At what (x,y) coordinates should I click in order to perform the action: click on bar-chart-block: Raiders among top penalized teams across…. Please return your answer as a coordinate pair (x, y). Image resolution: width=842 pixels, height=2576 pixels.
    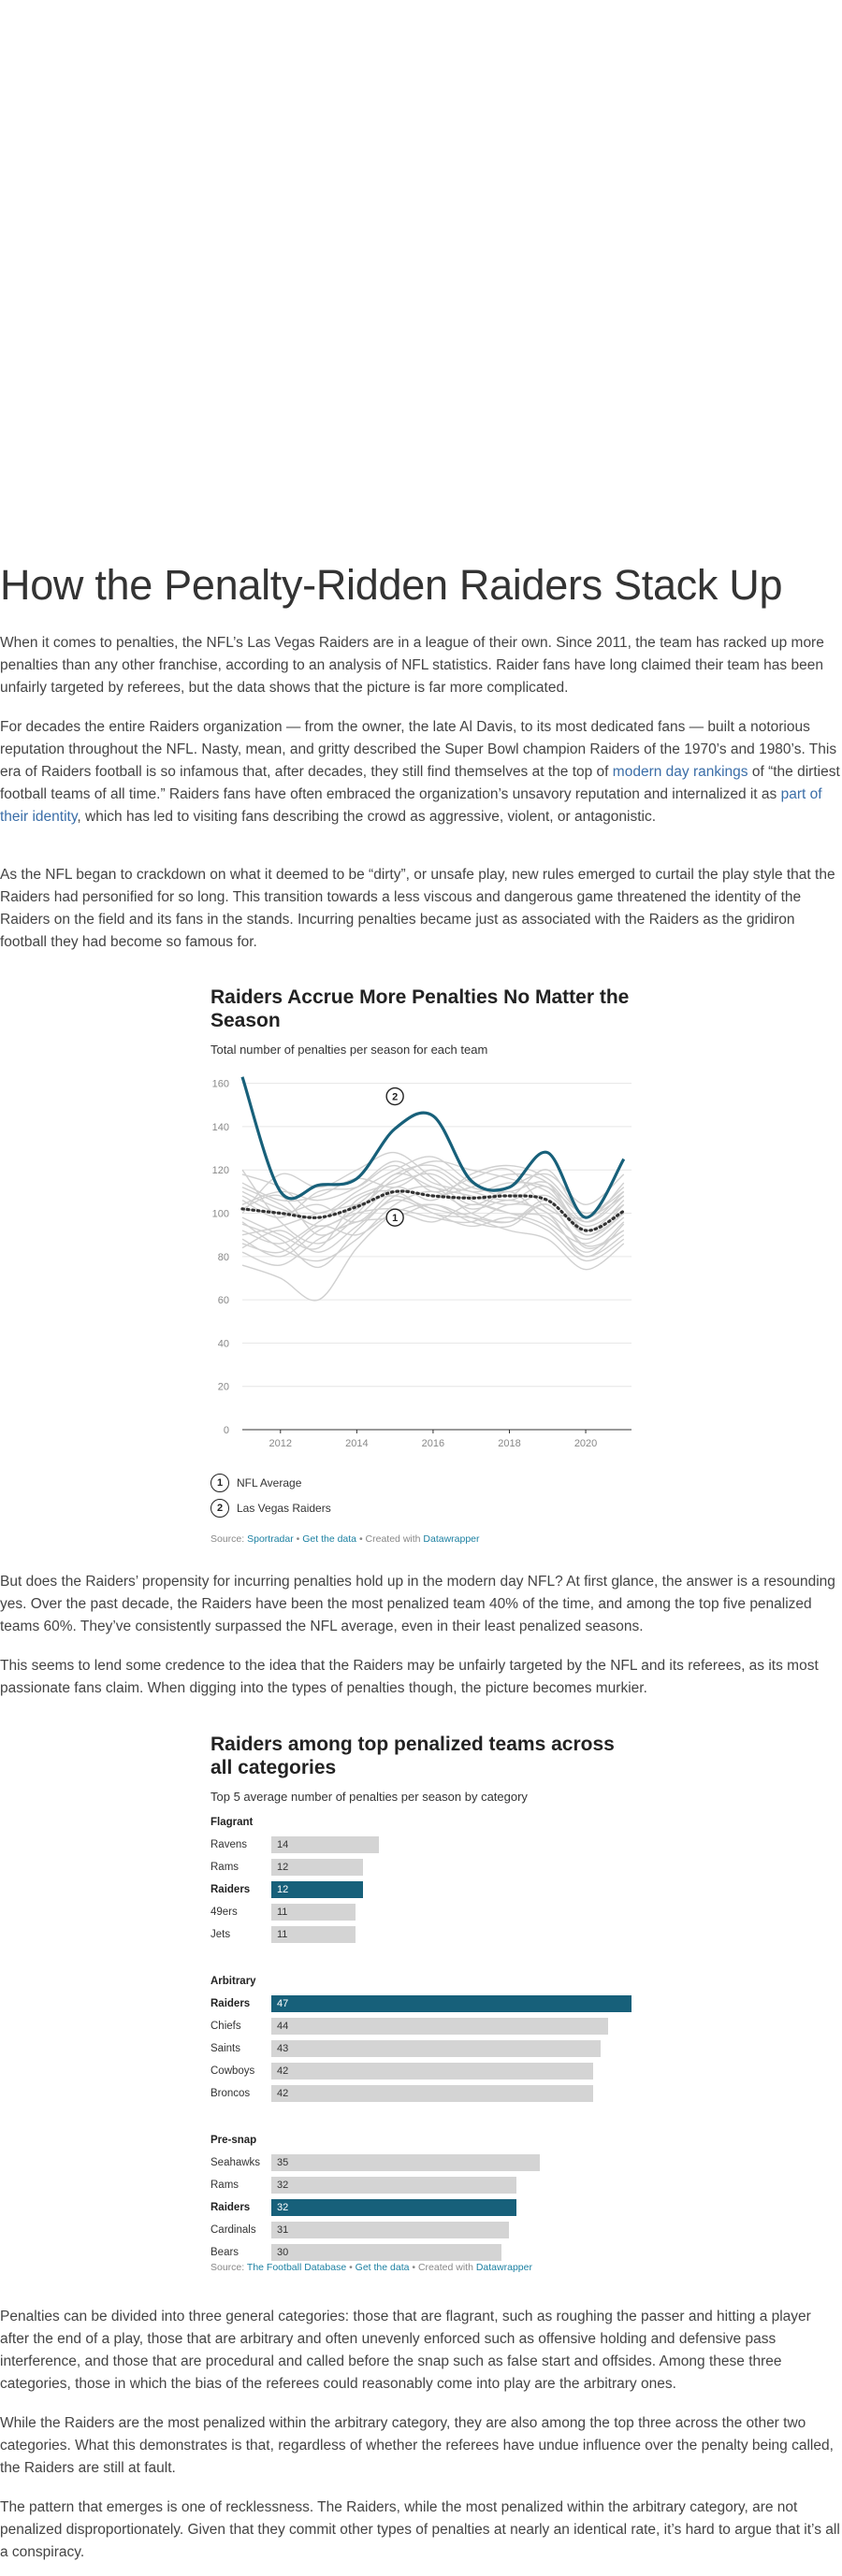
    Looking at the image, I should click on (421, 2004).